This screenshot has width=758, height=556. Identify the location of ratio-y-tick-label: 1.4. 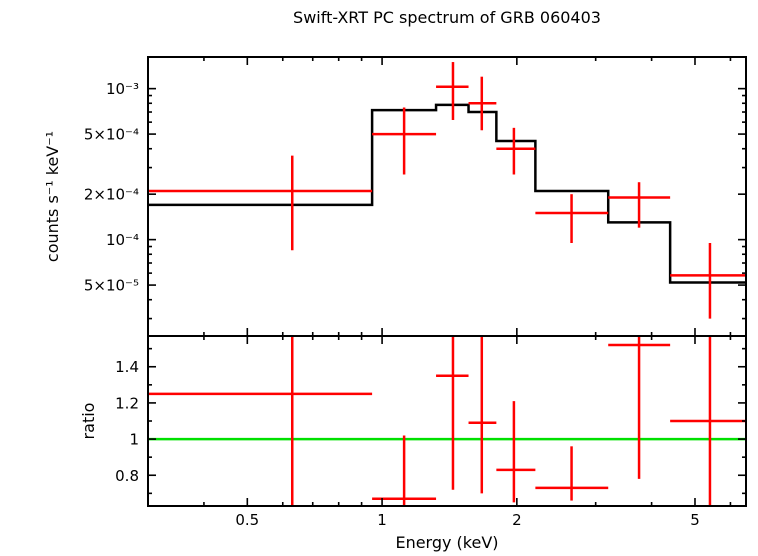
(127, 367).